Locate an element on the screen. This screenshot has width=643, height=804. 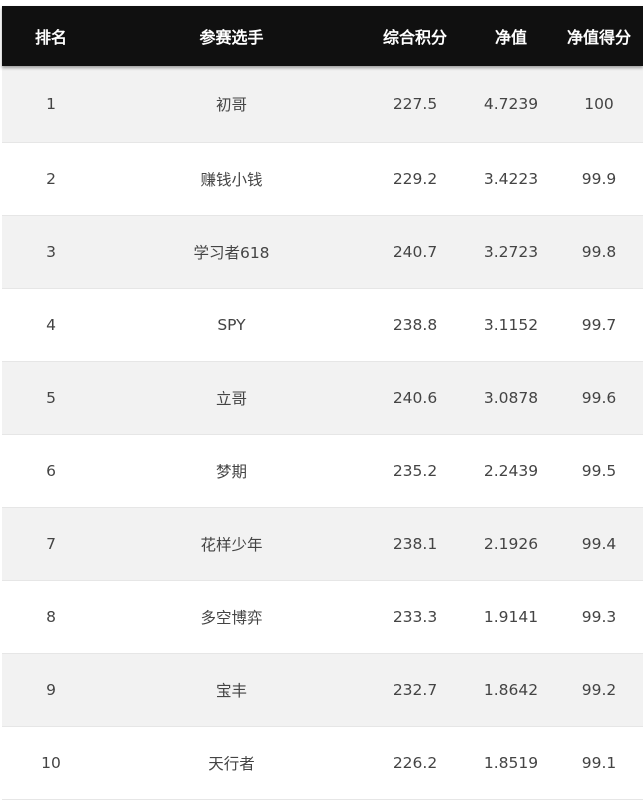
score-cell: 232.7 is located at coordinates (415, 690).